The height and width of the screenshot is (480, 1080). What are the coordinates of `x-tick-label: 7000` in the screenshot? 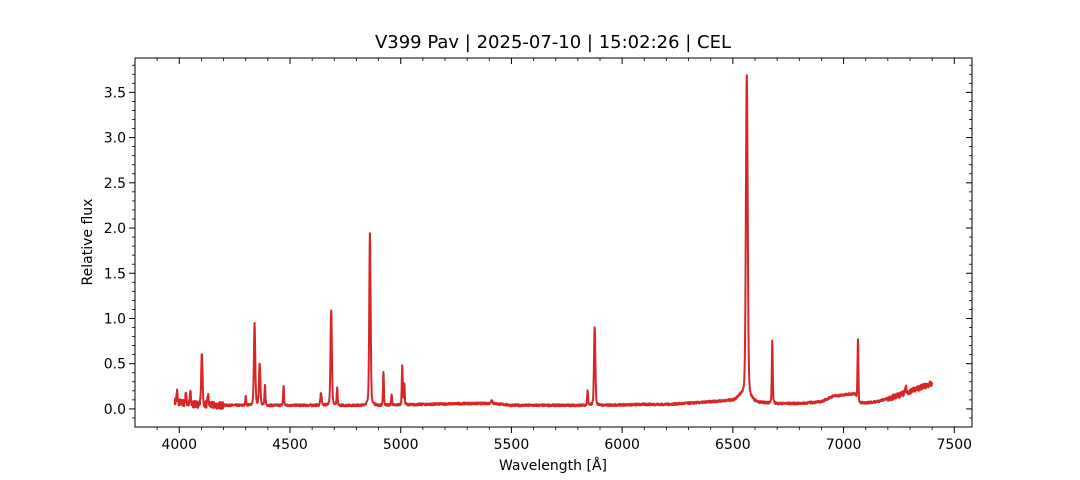 It's located at (844, 445).